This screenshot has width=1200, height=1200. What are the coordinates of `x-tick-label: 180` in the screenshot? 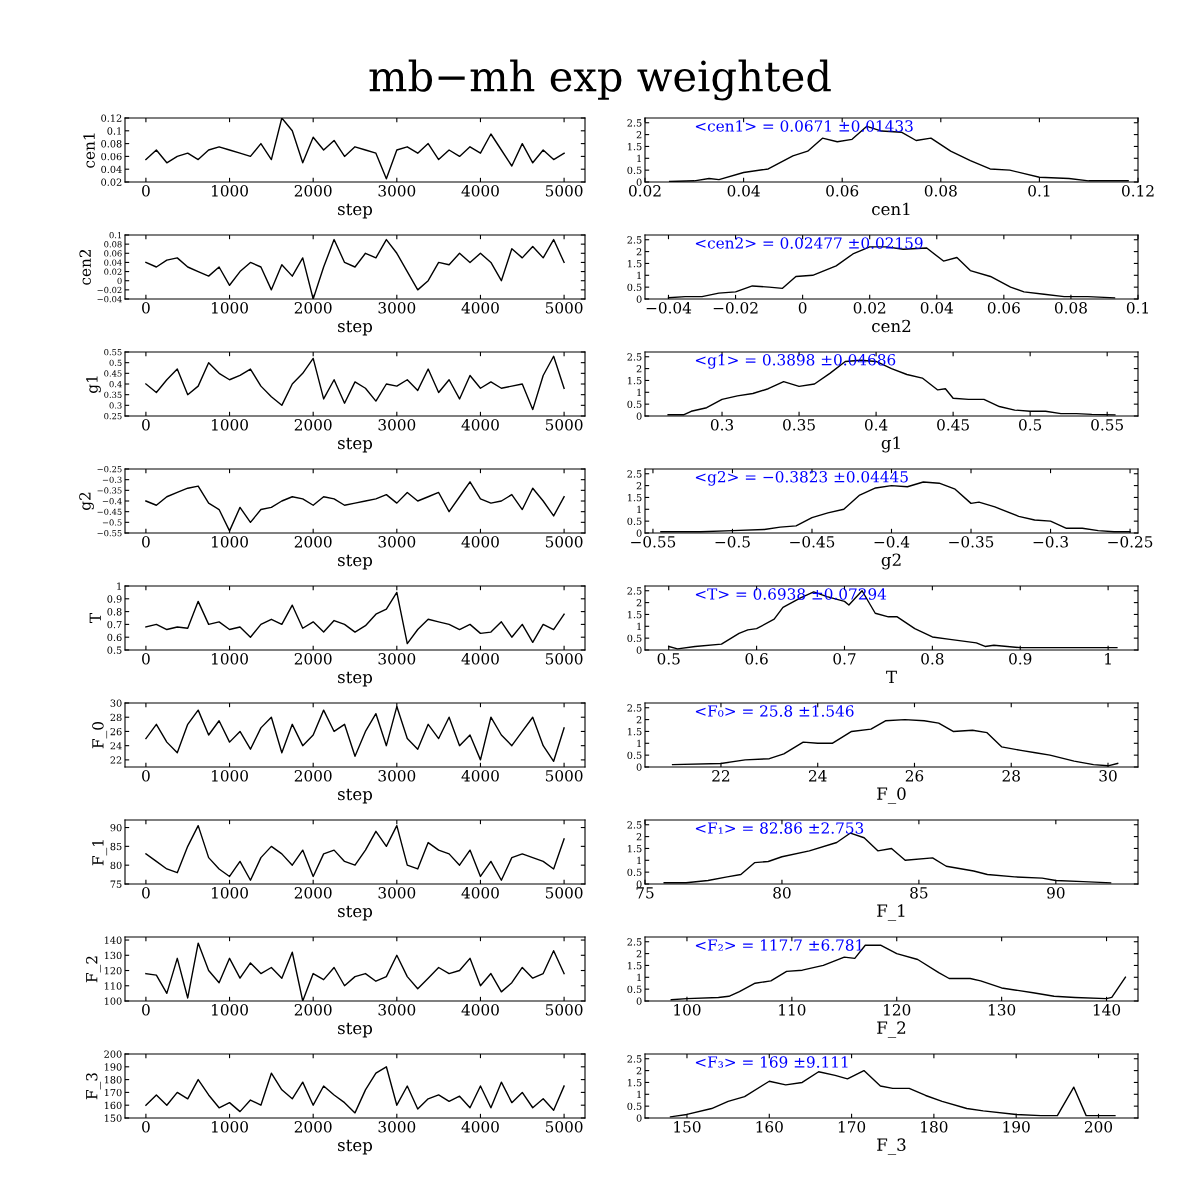 It's located at (934, 1127).